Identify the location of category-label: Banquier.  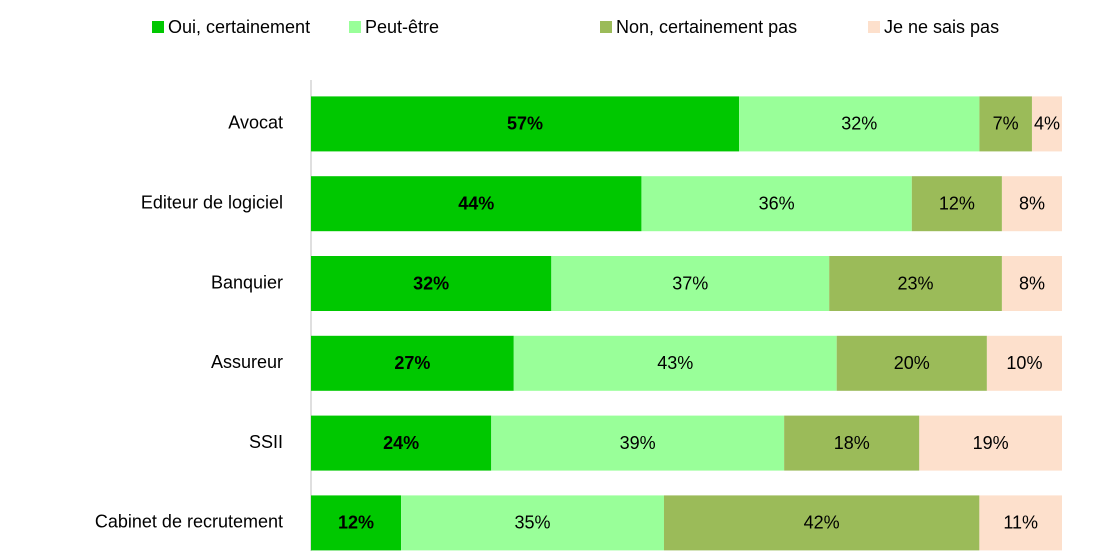
(247, 282).